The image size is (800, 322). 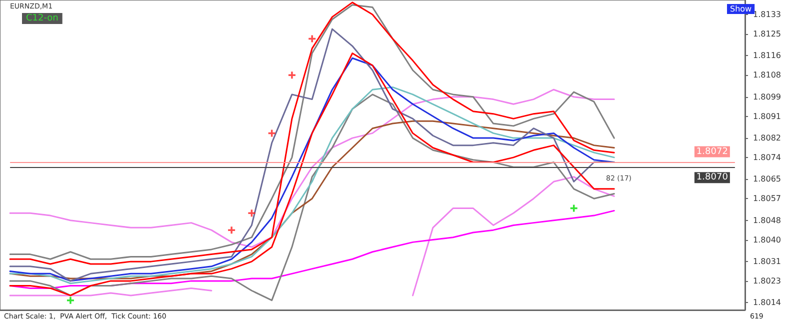 What do you see at coordinates (741, 9) in the screenshot?
I see `annotation: Show` at bounding box center [741, 9].